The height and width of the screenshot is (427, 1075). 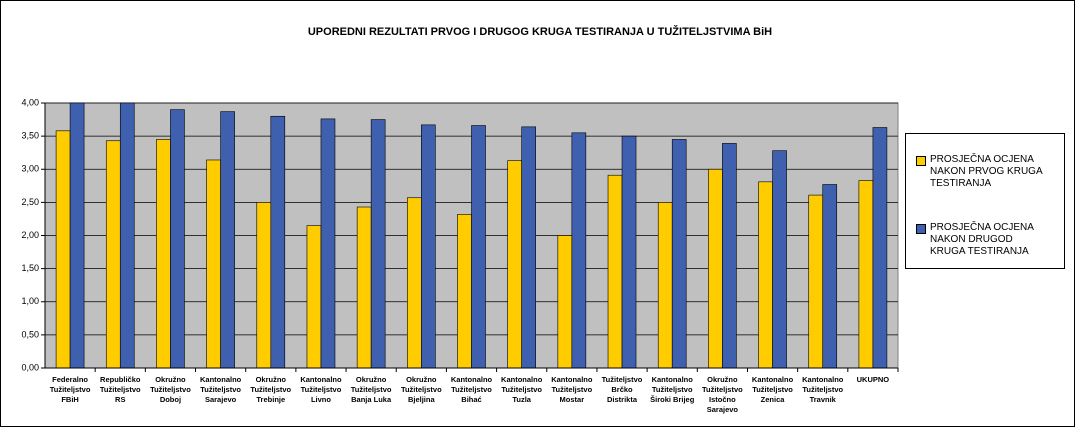 I want to click on y-tick-label: 2,00, so click(x=30, y=235).